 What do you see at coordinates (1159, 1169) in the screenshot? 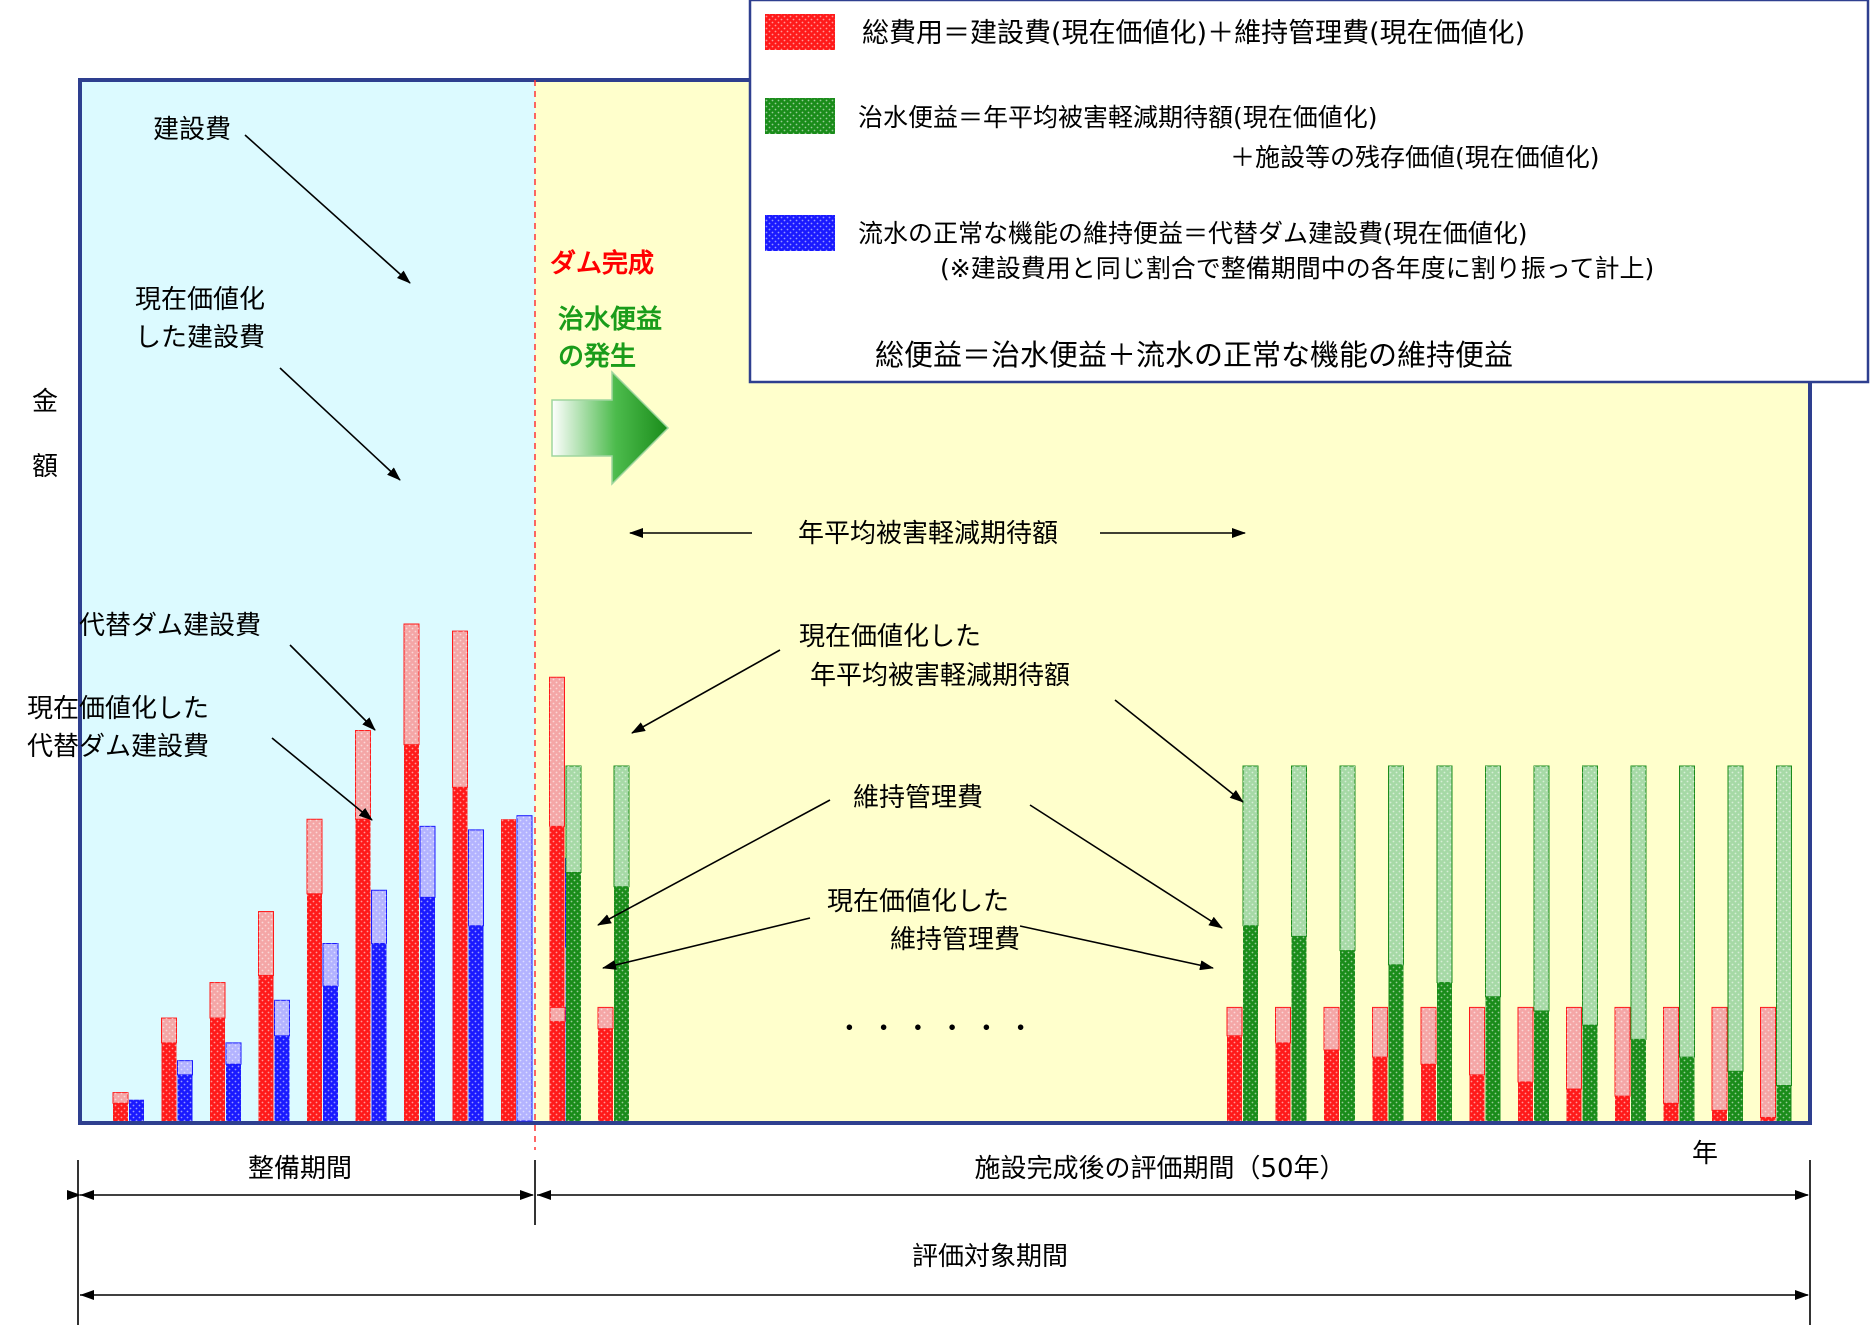
I see `evaluation-period-label: 施設完成後の評価期間（50年）` at bounding box center [1159, 1169].